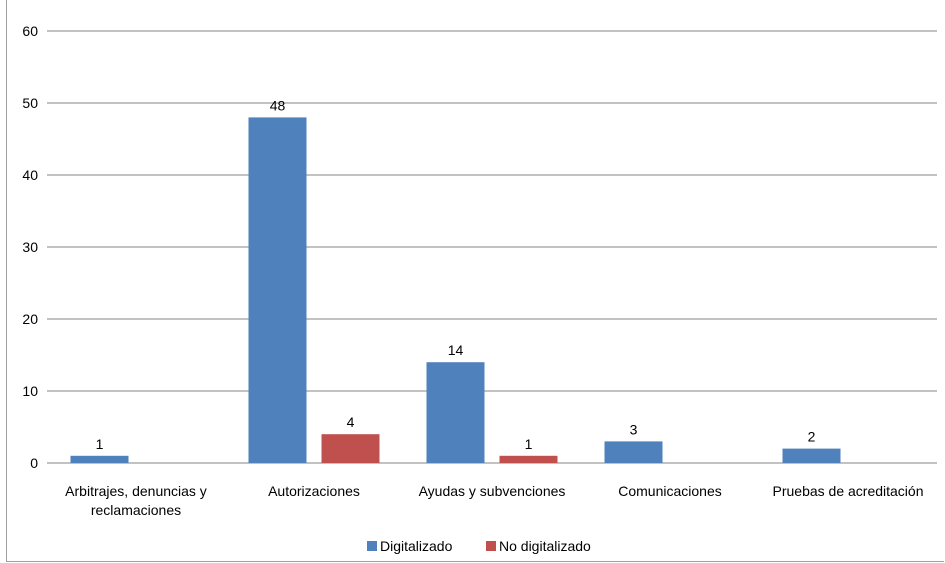 This screenshot has width=945, height=563. Describe the element at coordinates (30, 103) in the screenshot. I see `y-tick-label: 50` at that location.